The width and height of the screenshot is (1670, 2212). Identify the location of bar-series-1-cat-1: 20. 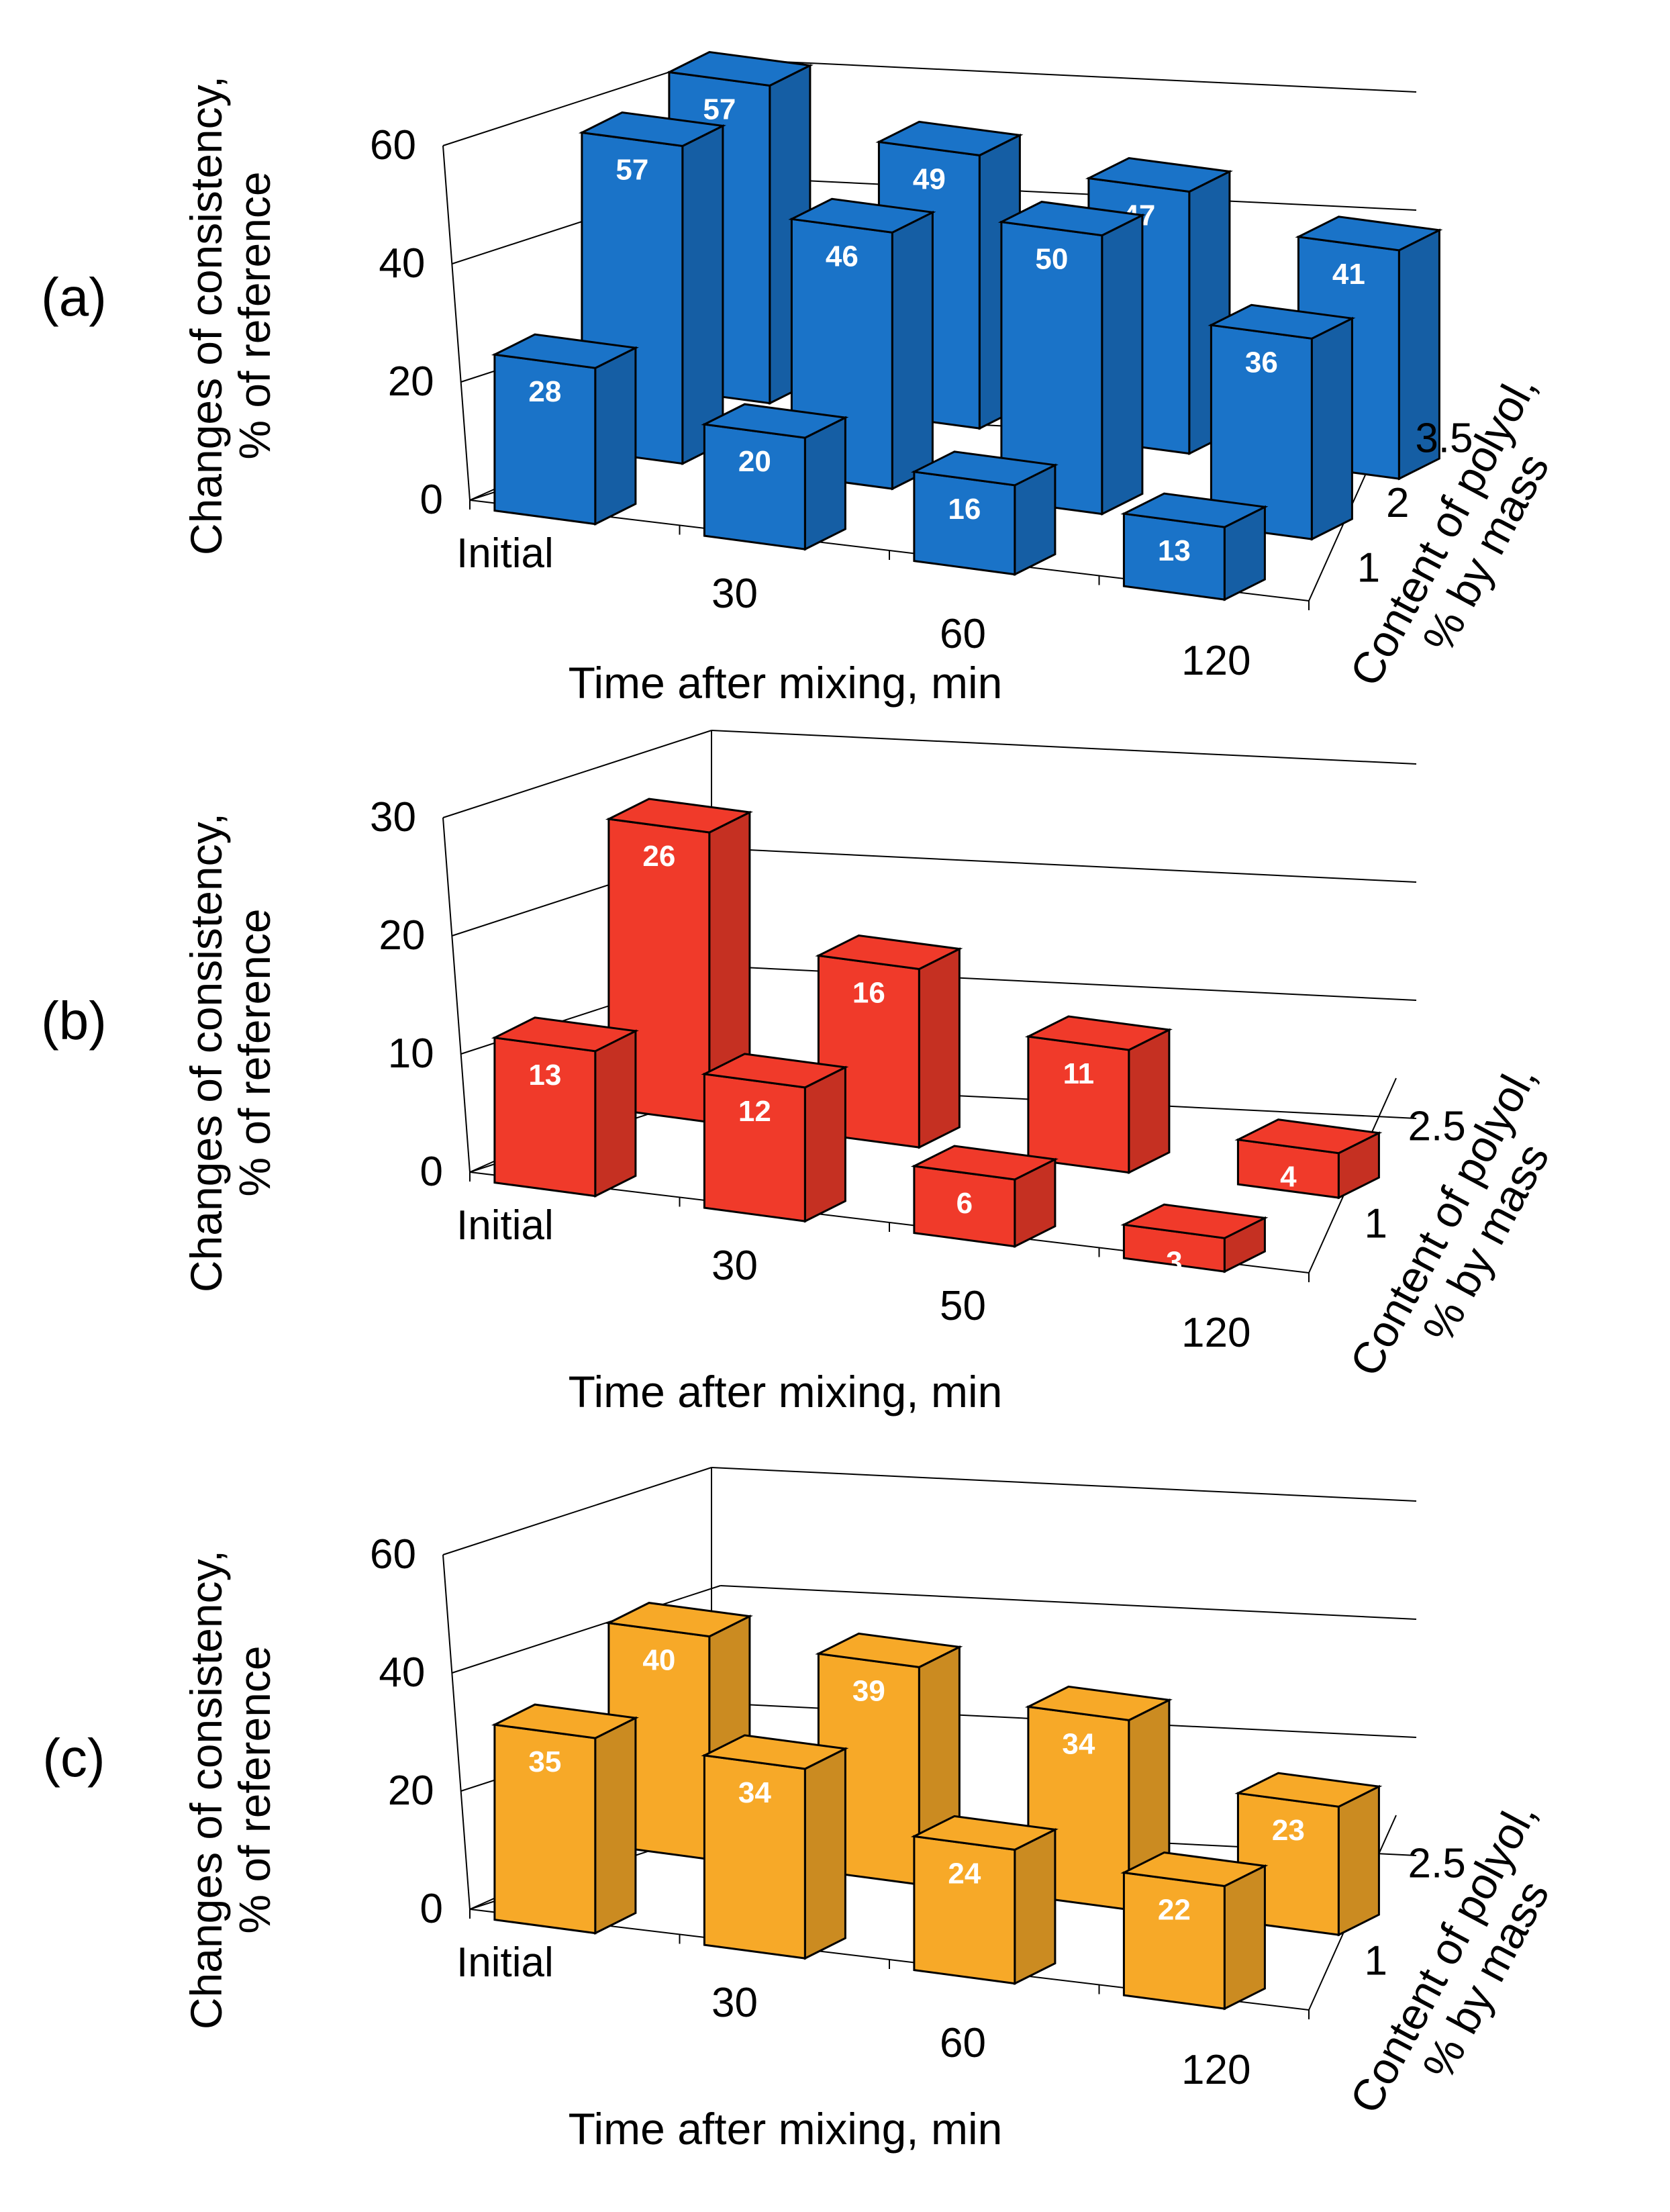
(775, 477).